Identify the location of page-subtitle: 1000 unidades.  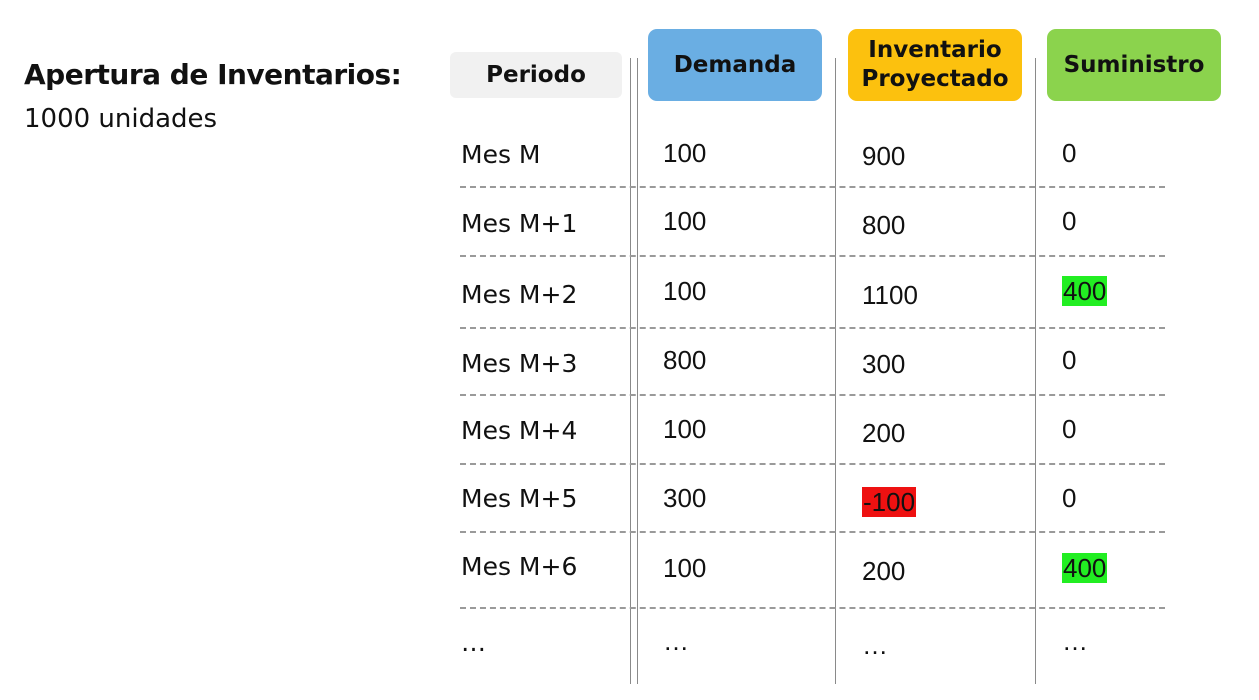
(121, 119).